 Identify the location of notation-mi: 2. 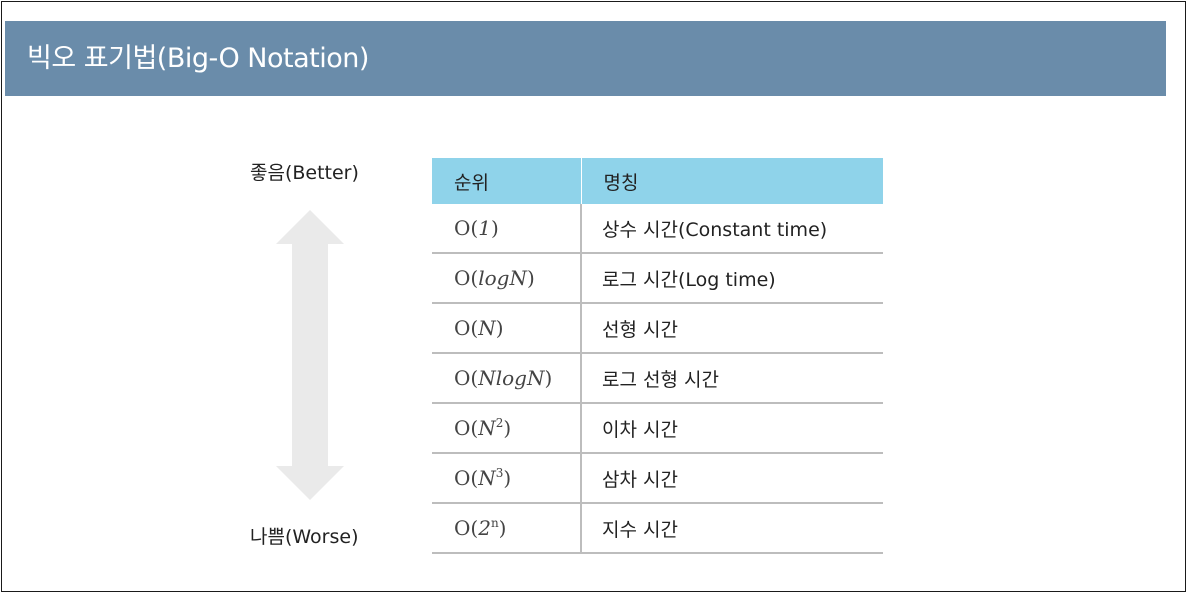
(484, 528).